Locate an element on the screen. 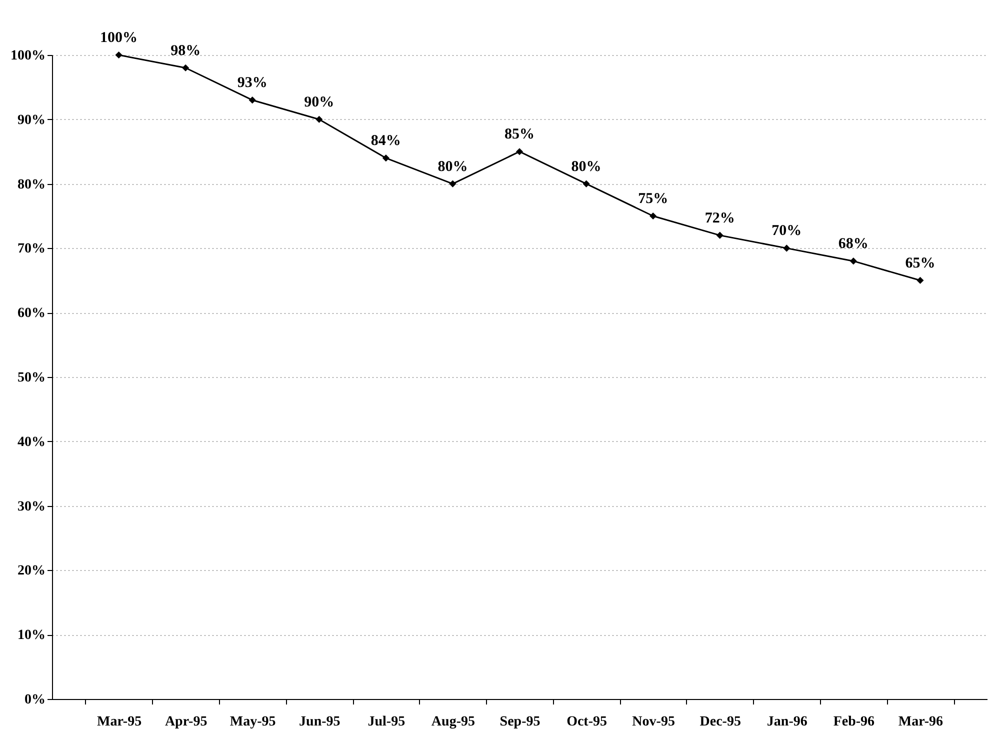 This screenshot has height=738, width=997. data-label: 100% is located at coordinates (119, 38).